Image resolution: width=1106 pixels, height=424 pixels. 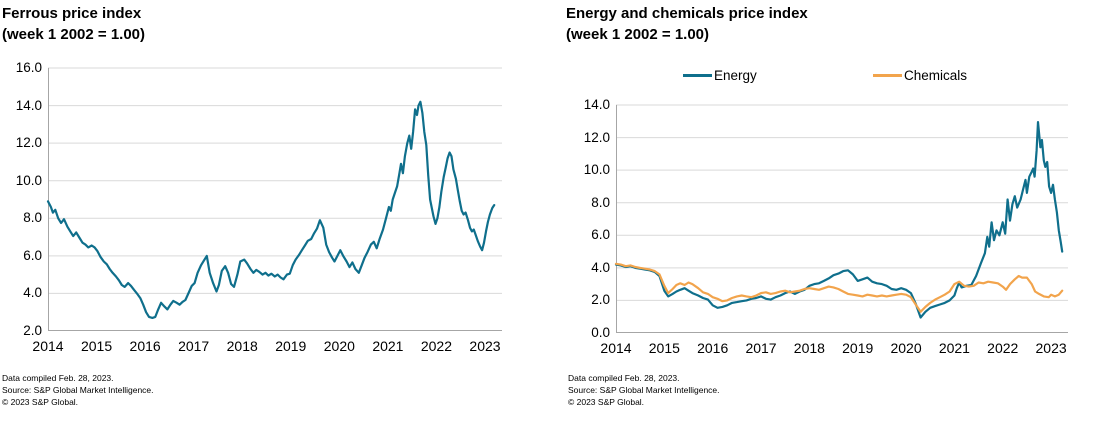 I want to click on legend-label-energy: Energy, so click(x=735, y=75).